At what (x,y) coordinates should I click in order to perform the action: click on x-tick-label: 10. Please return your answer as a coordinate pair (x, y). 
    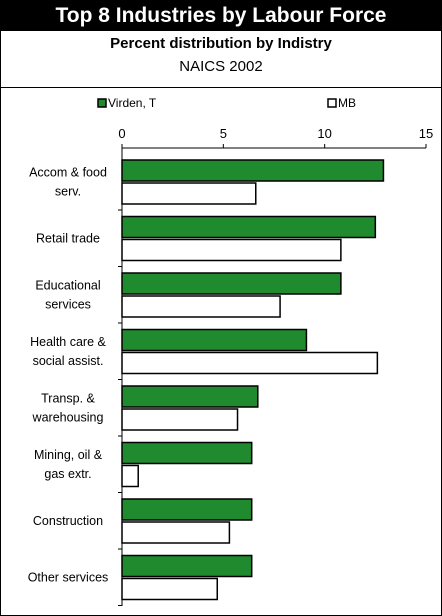
    Looking at the image, I should click on (324, 133).